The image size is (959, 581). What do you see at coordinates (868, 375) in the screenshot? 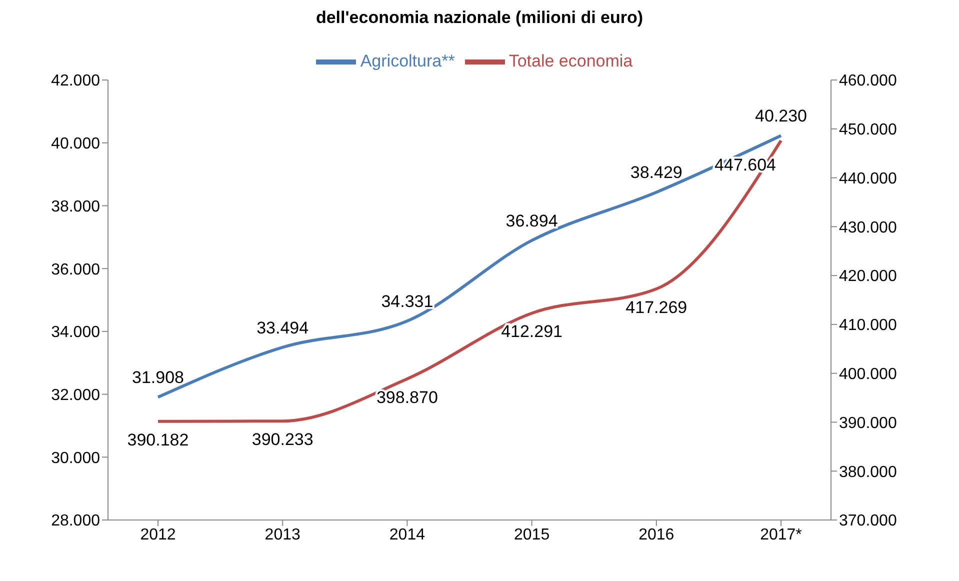
I see `y2-tick-label: 400.000` at bounding box center [868, 375].